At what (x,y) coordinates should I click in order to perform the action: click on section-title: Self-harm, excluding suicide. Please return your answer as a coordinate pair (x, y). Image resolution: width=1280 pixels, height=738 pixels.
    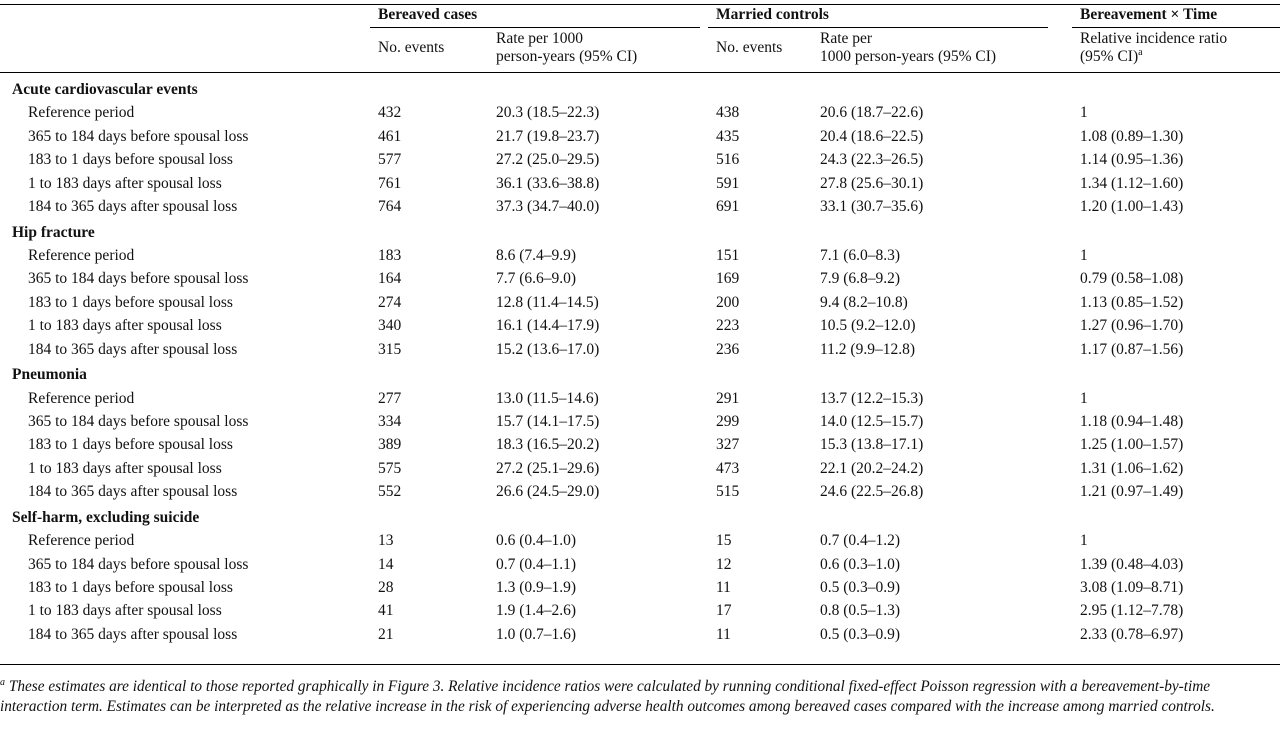
    Looking at the image, I should click on (106, 517).